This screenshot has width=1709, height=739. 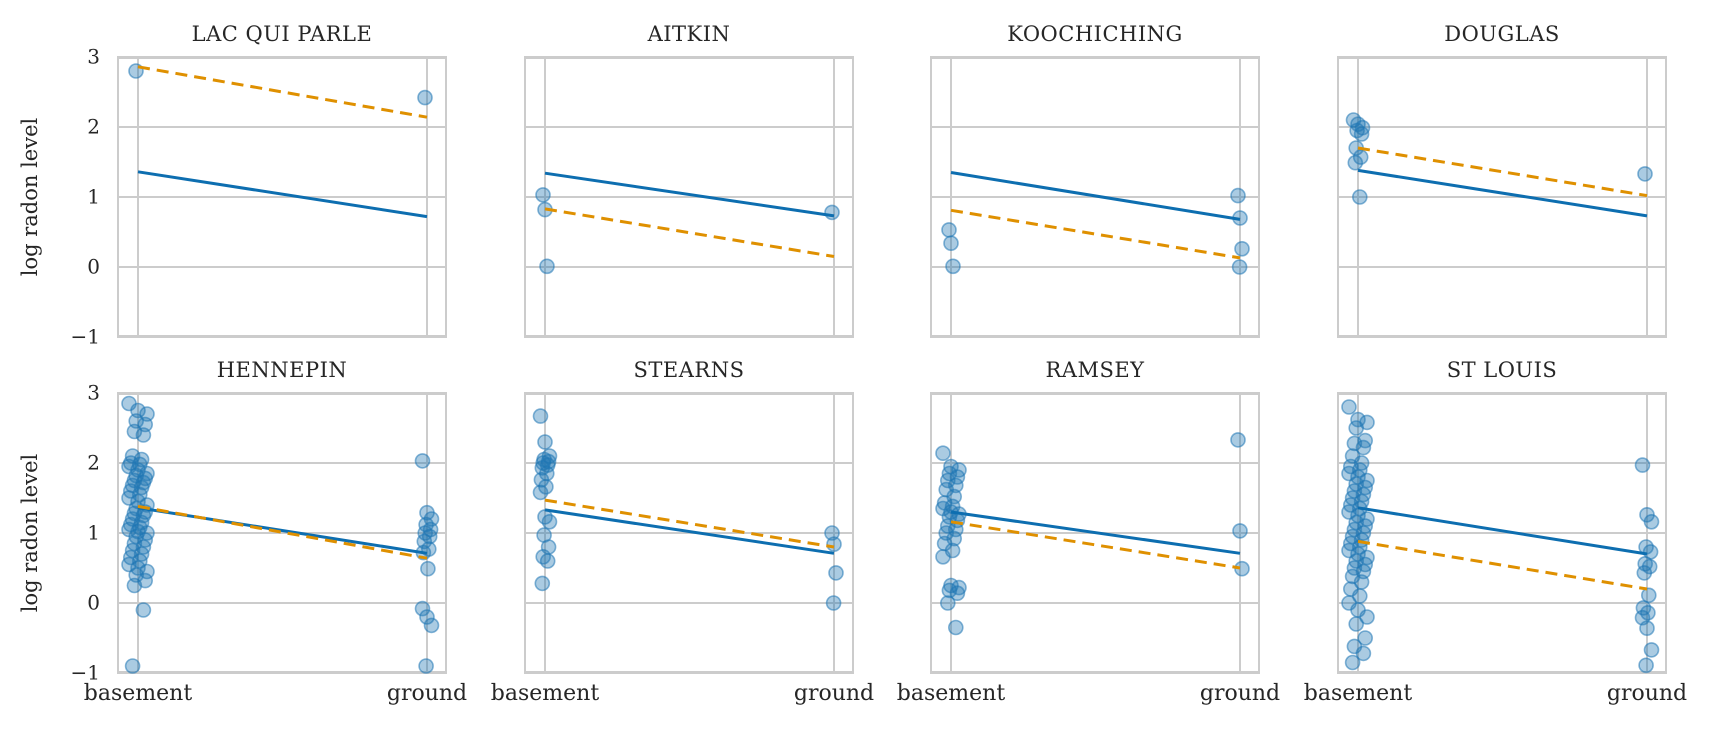 What do you see at coordinates (1095, 34) in the screenshot?
I see `subplot-title: KOOCHICHING` at bounding box center [1095, 34].